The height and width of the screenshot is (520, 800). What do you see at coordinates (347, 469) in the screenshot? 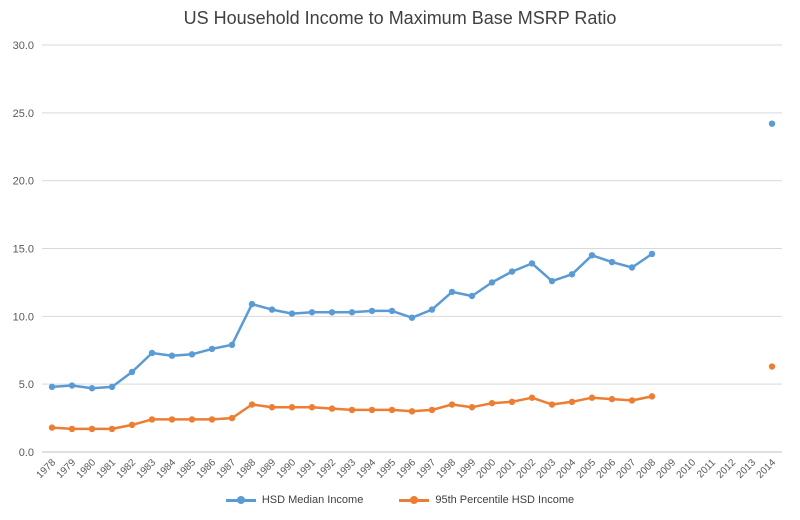
I see `x-tick-label: 1993` at bounding box center [347, 469].